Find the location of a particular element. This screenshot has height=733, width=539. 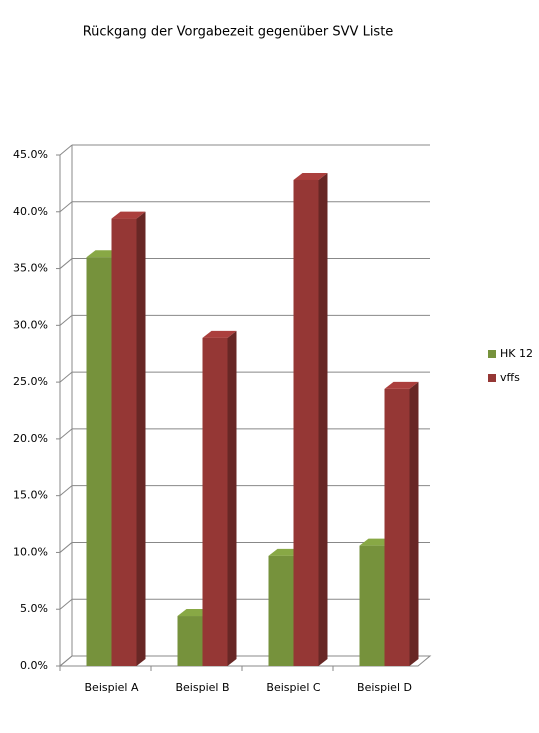

y-tick-label: 20.0% is located at coordinates (30, 438).